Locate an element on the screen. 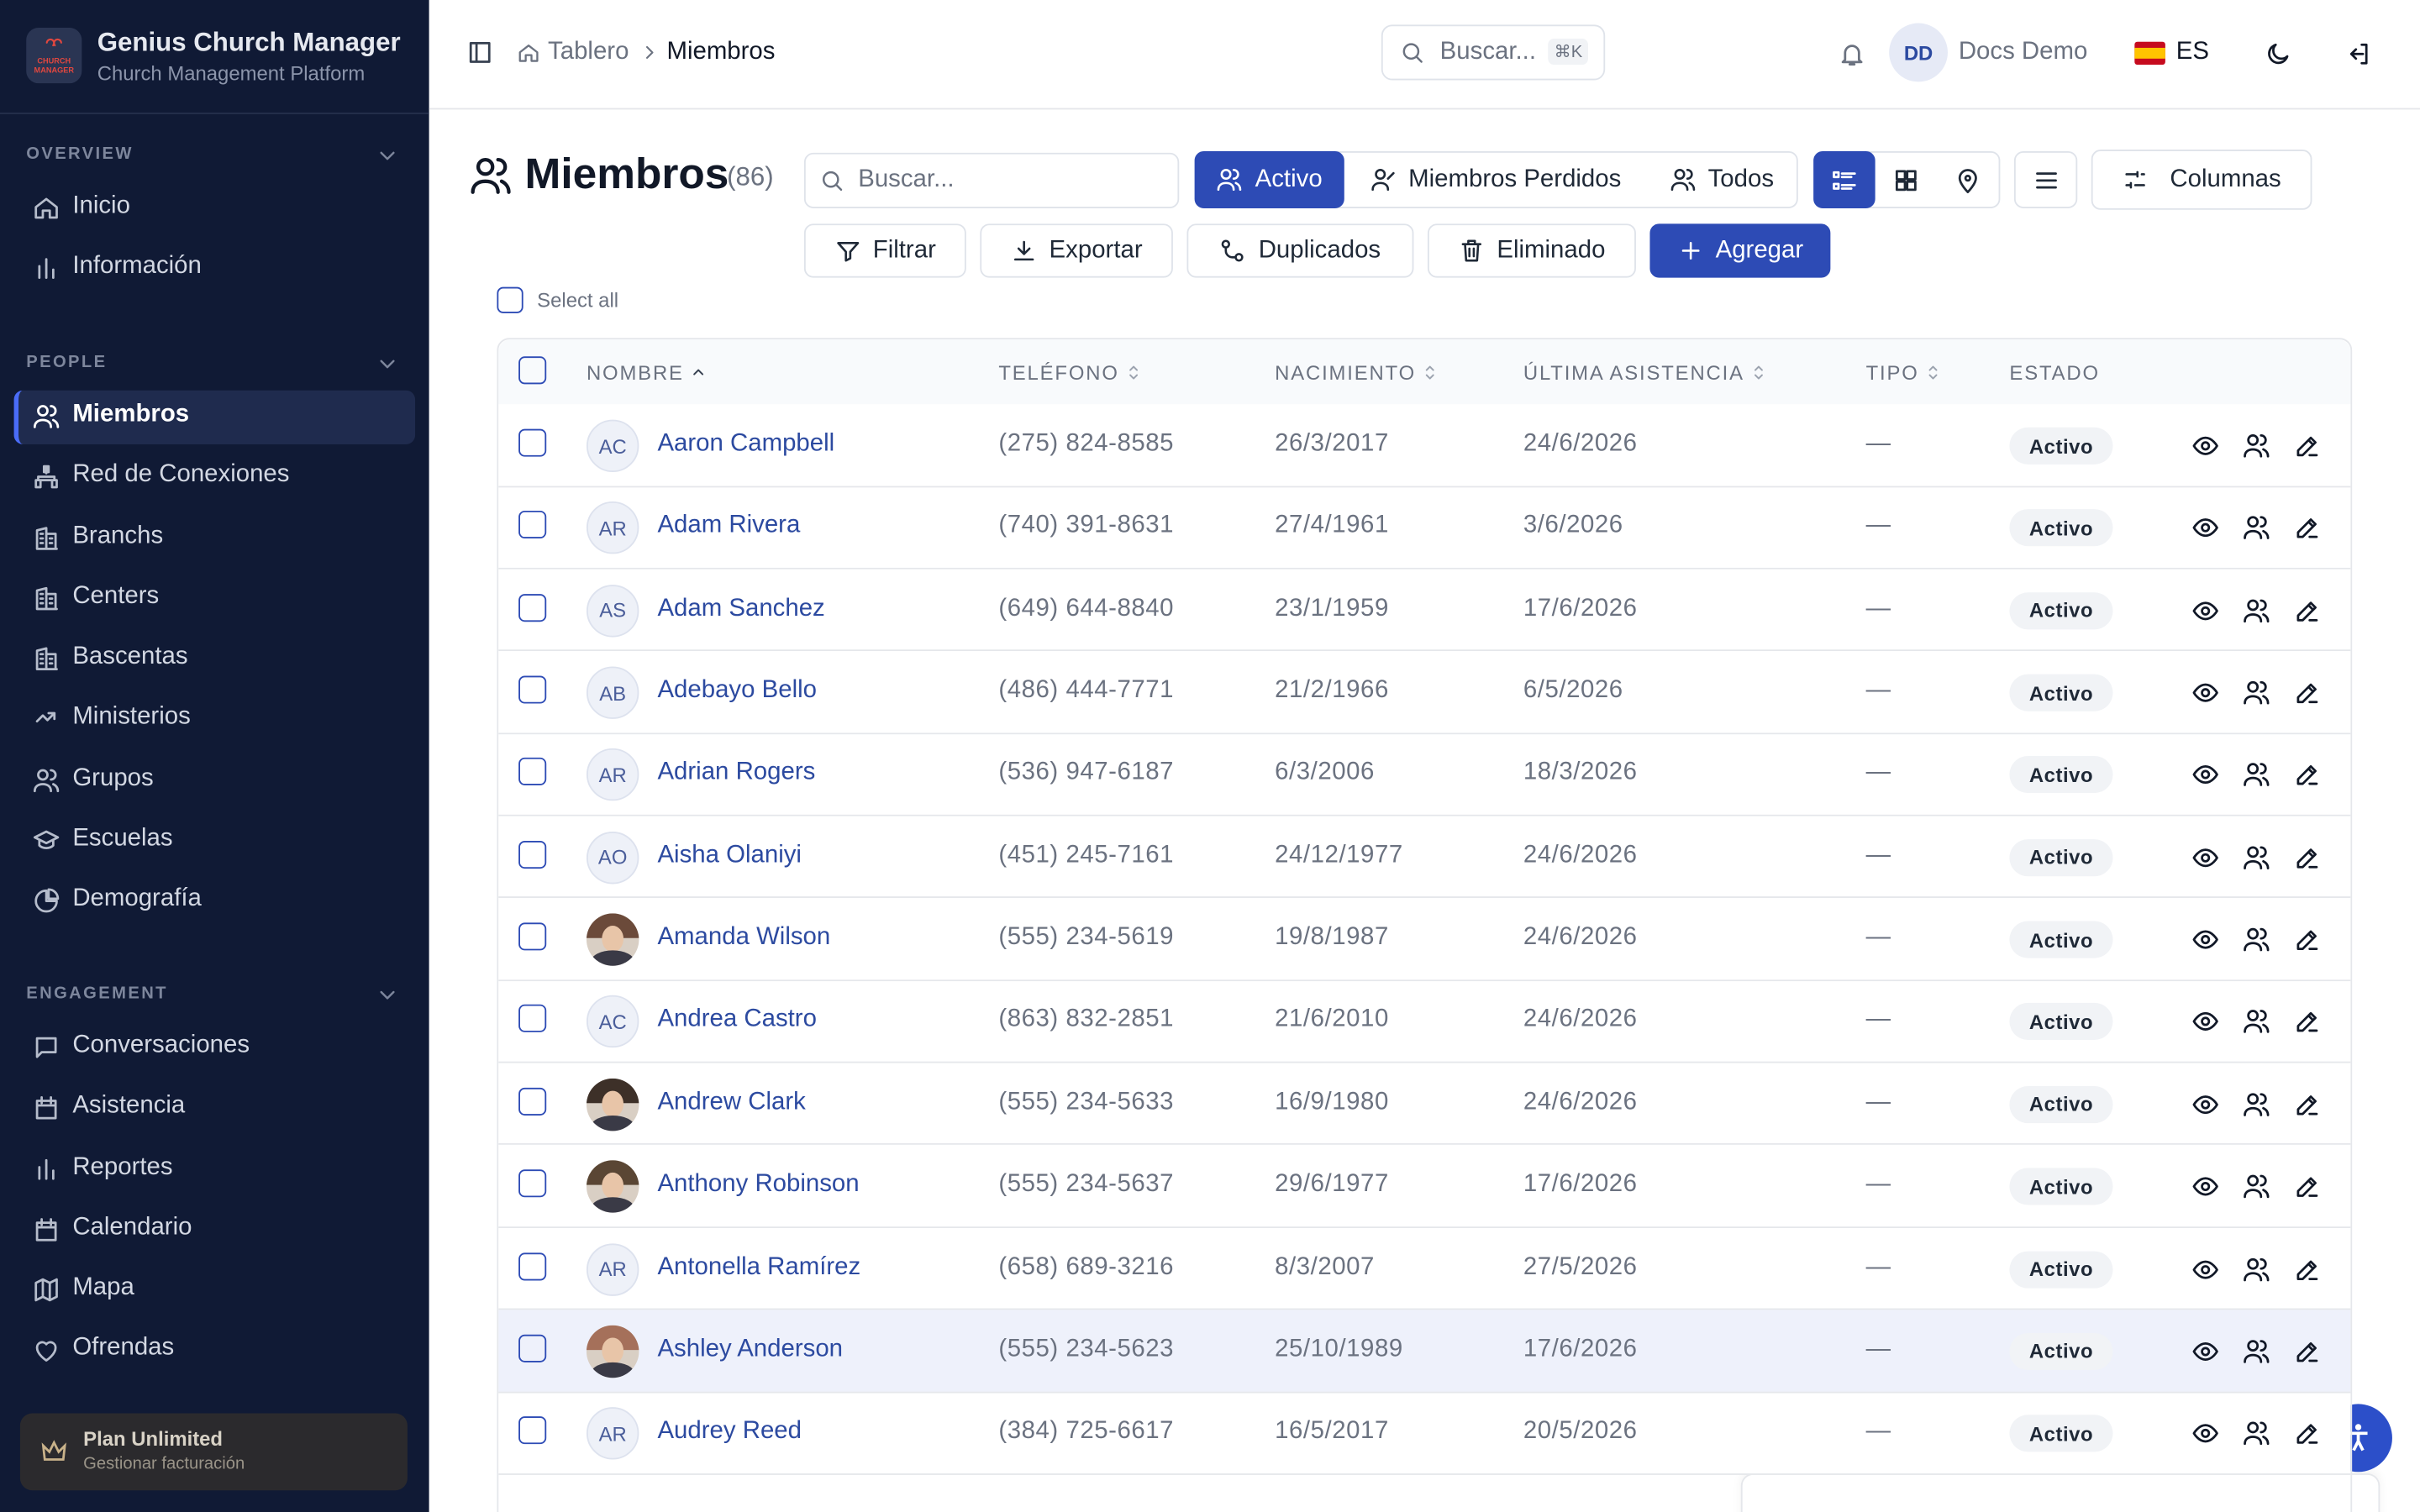  user-name: Docs Demo is located at coordinates (2023, 52).